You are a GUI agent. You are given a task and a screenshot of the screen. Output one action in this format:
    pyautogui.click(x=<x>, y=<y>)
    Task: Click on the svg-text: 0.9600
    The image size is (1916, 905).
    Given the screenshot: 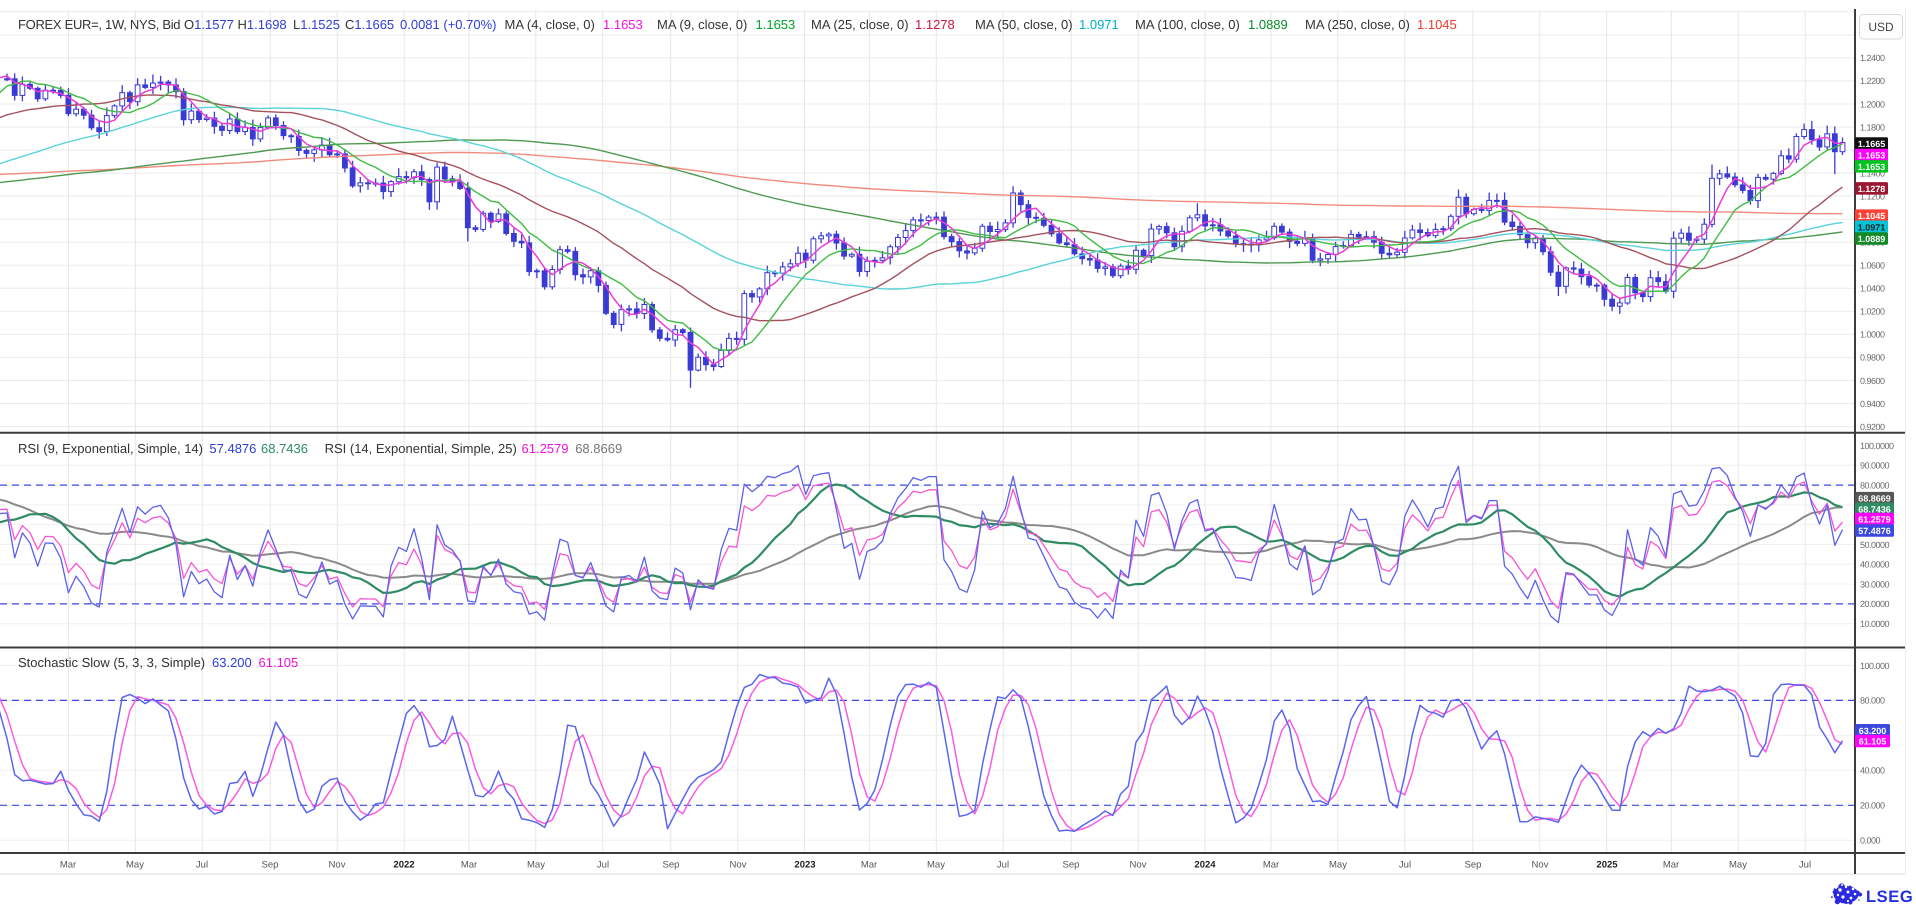 What is the action you would take?
    pyautogui.click(x=1872, y=381)
    